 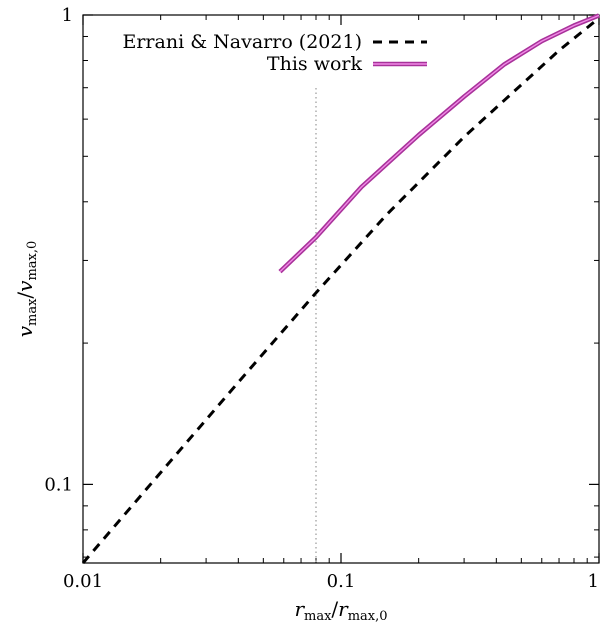 I want to click on legend: Errani & Navarro (2021) This work, so click(x=274, y=53).